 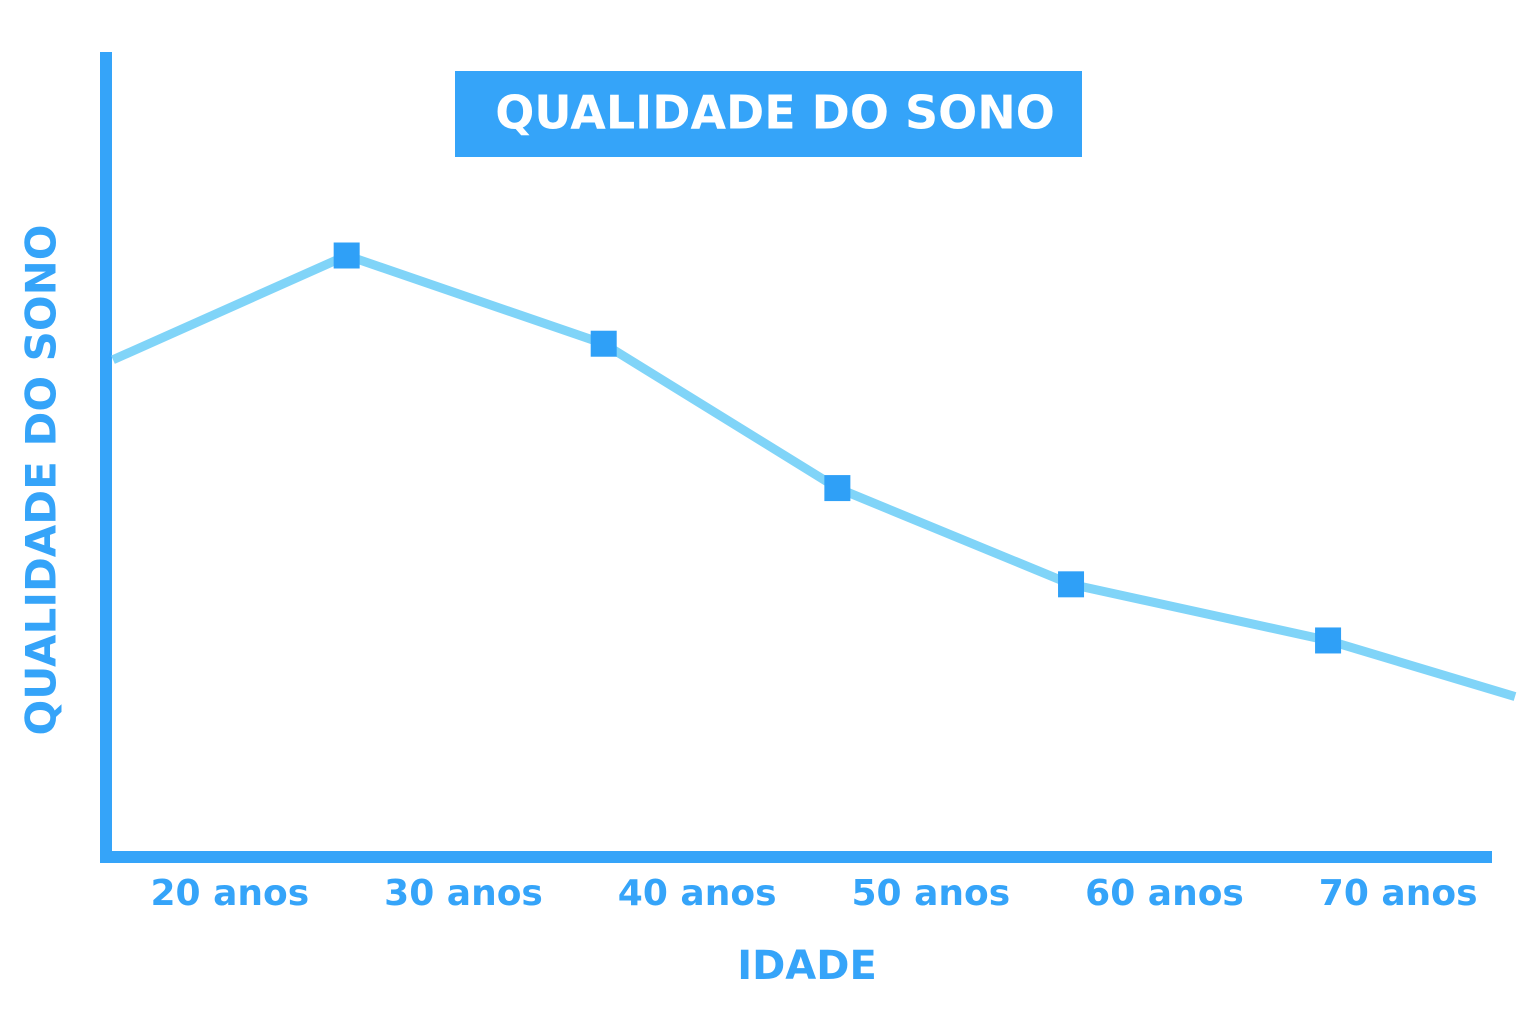 I want to click on x-tick-label: 20 anos, so click(x=229, y=893).